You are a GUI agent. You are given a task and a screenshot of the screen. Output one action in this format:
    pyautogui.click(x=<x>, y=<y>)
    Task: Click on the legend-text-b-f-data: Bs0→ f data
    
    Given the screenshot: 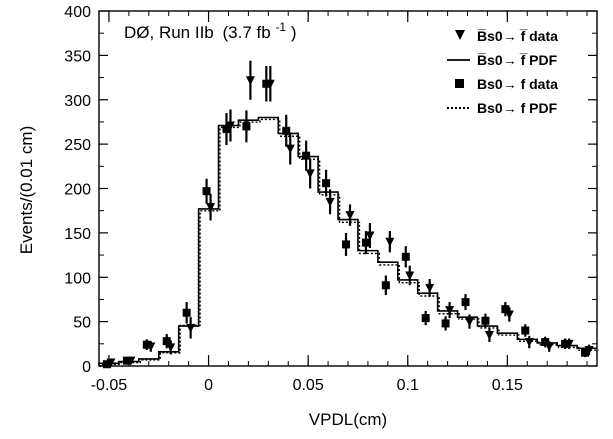 What is the action you would take?
    pyautogui.click(x=517, y=84)
    